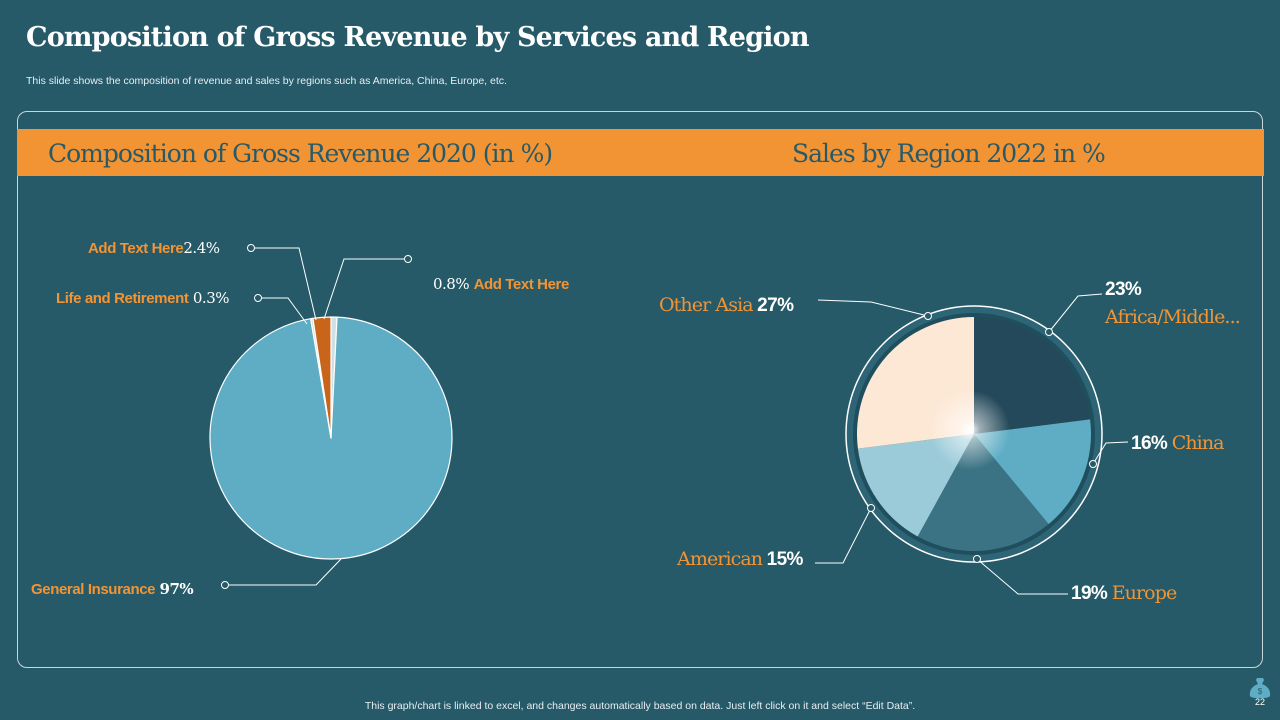  I want to click on label-life-retirement-name: Life and Retirement, so click(122, 298).